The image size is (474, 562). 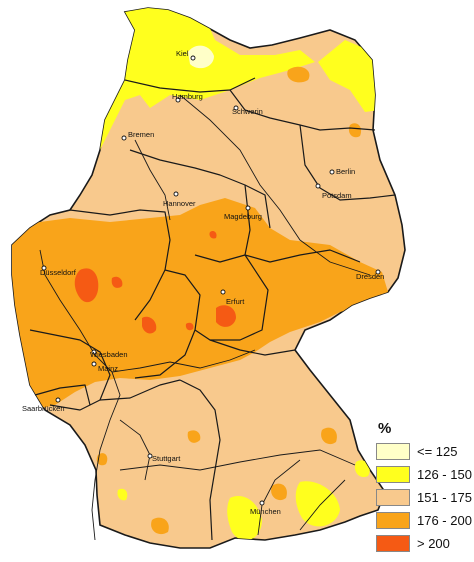 What do you see at coordinates (108, 368) in the screenshot?
I see `city-label-mainz: Mainz` at bounding box center [108, 368].